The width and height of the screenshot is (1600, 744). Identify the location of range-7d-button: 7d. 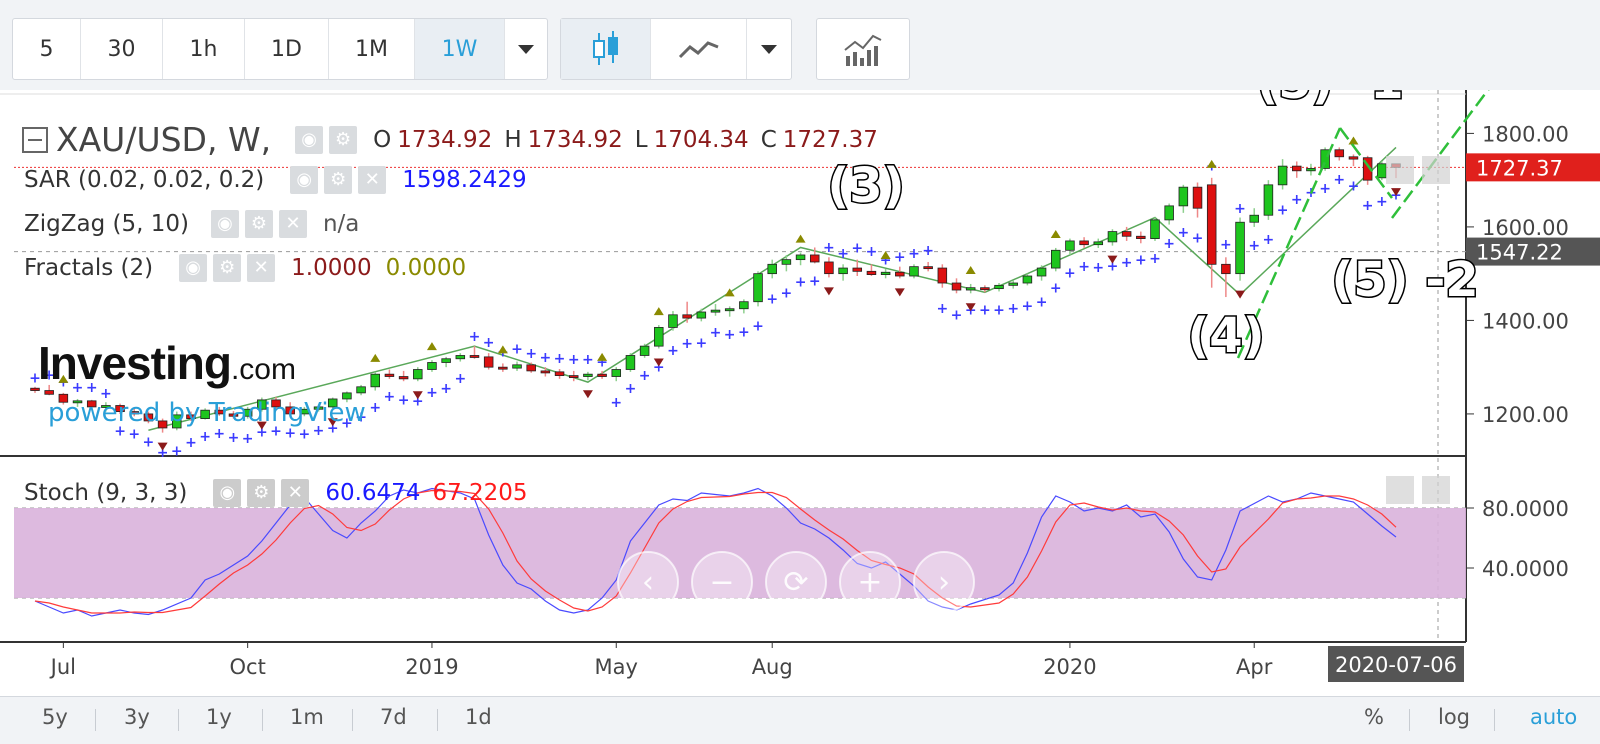
(393, 717).